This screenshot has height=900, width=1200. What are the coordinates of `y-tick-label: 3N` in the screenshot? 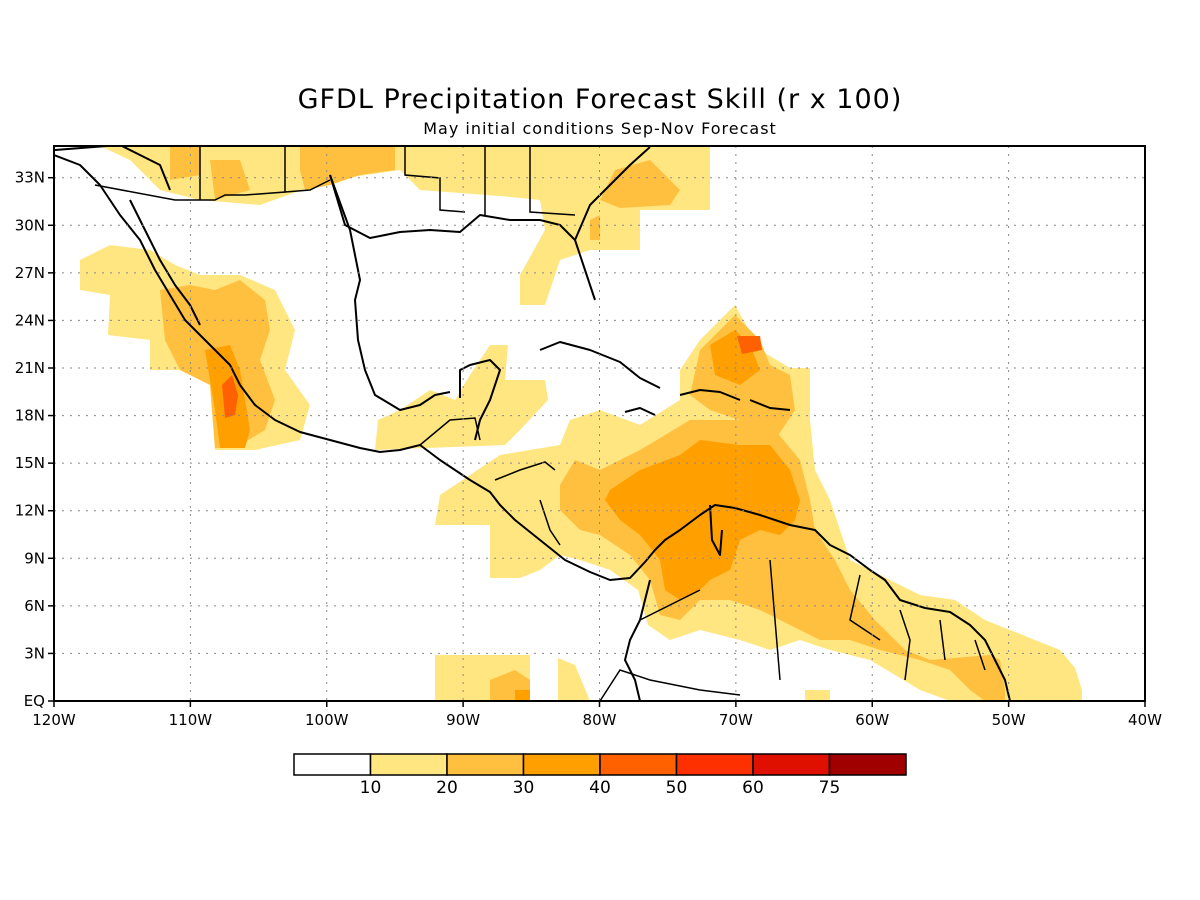 It's located at (34, 653).